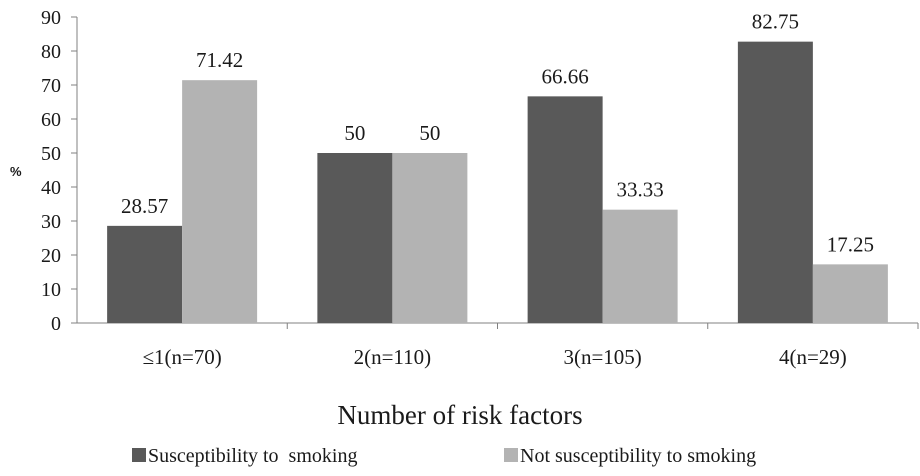 Image resolution: width=920 pixels, height=476 pixels. Describe the element at coordinates (51, 18) in the screenshot. I see `y-tick-label: 90` at that location.